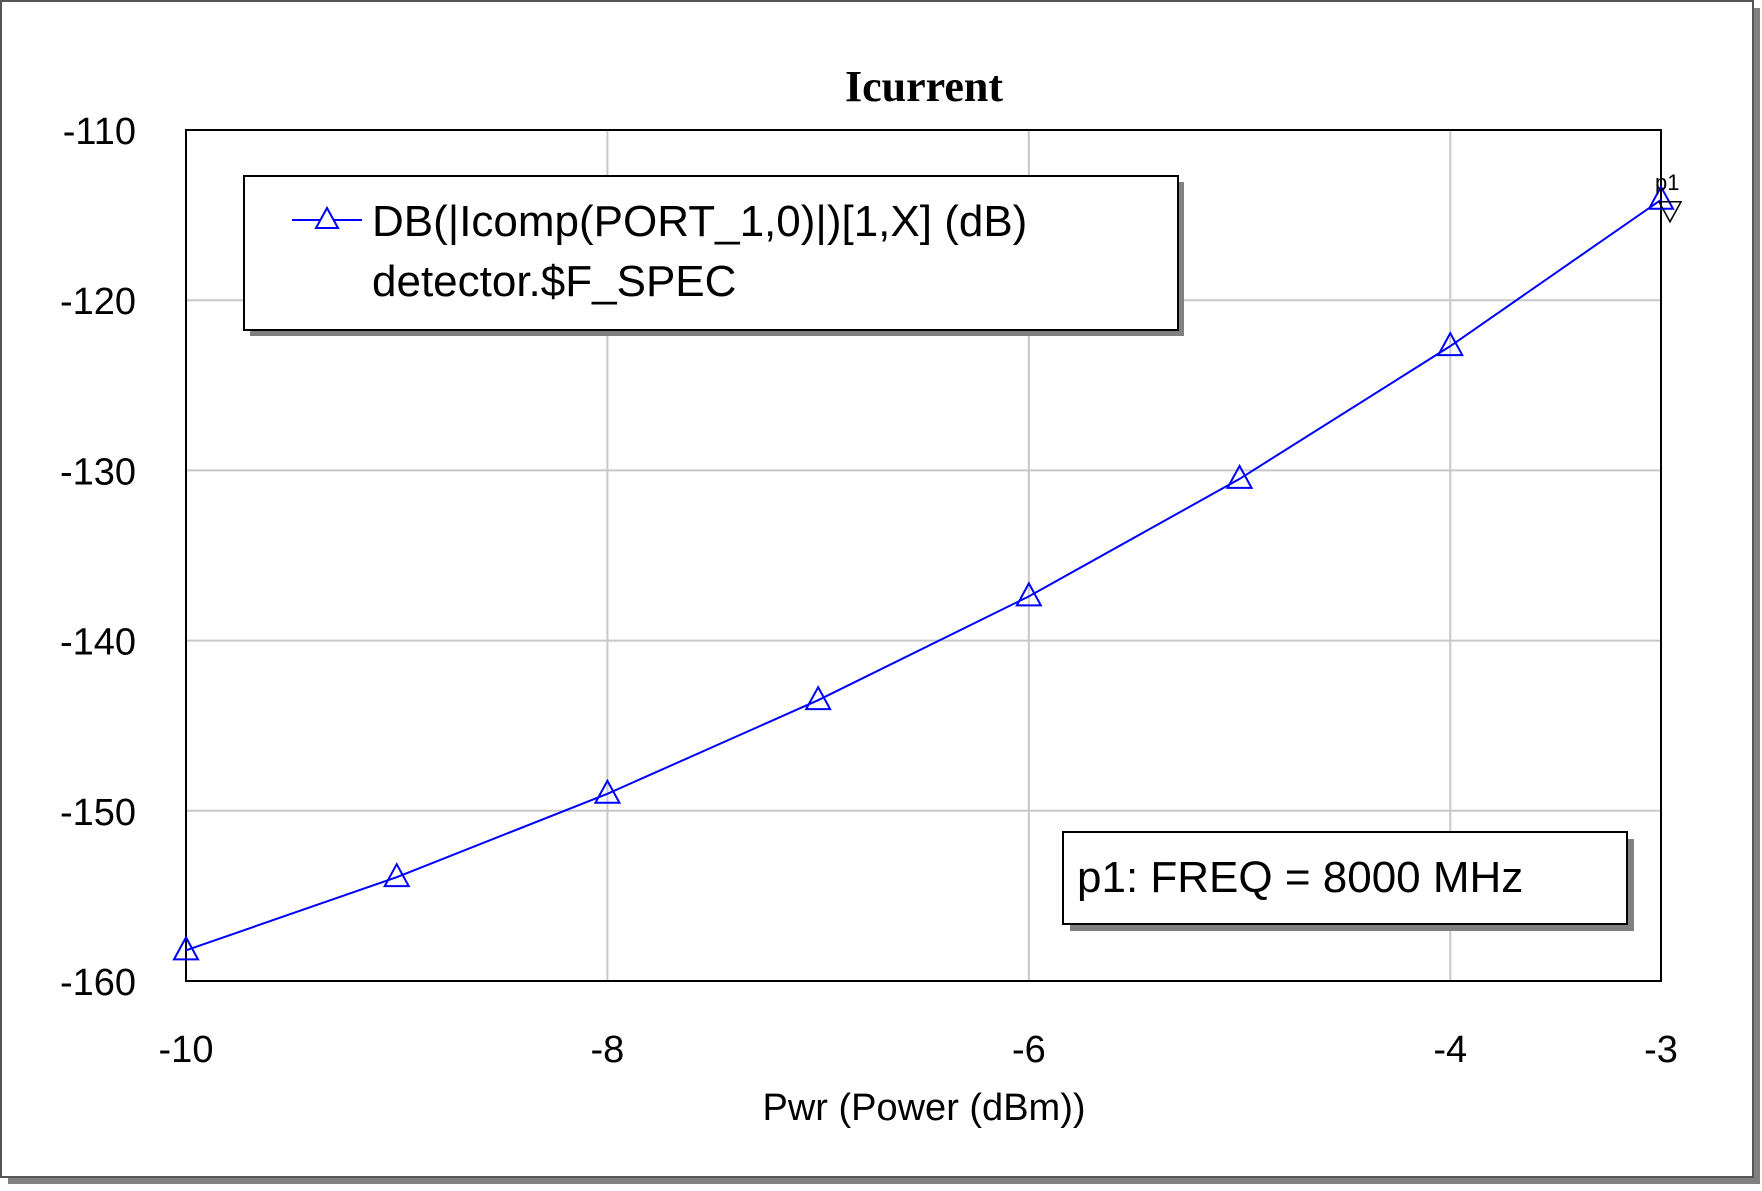 Image resolution: width=1762 pixels, height=1191 pixels. I want to click on y-tick-label: -140, so click(98, 643).